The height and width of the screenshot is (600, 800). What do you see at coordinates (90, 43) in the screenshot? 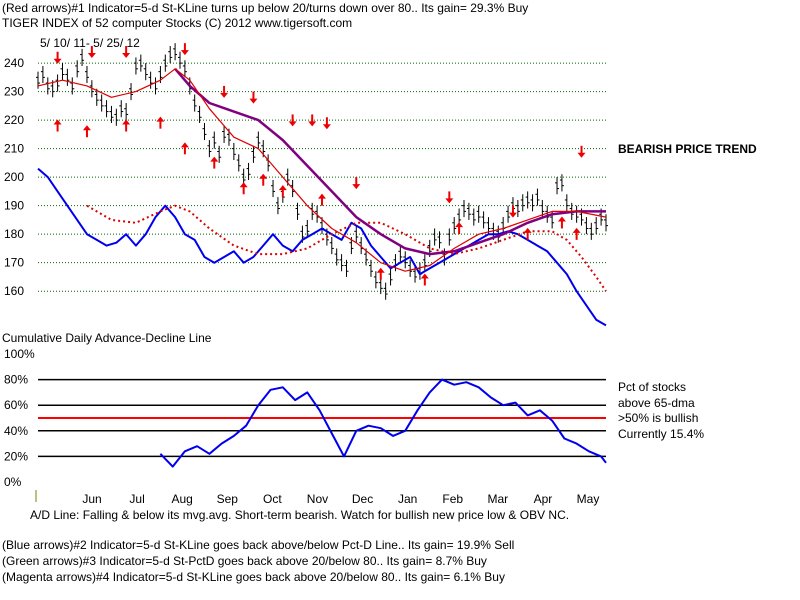
I see `date-range: 5/ 10/ 11- 5/ 25/ 12` at bounding box center [90, 43].